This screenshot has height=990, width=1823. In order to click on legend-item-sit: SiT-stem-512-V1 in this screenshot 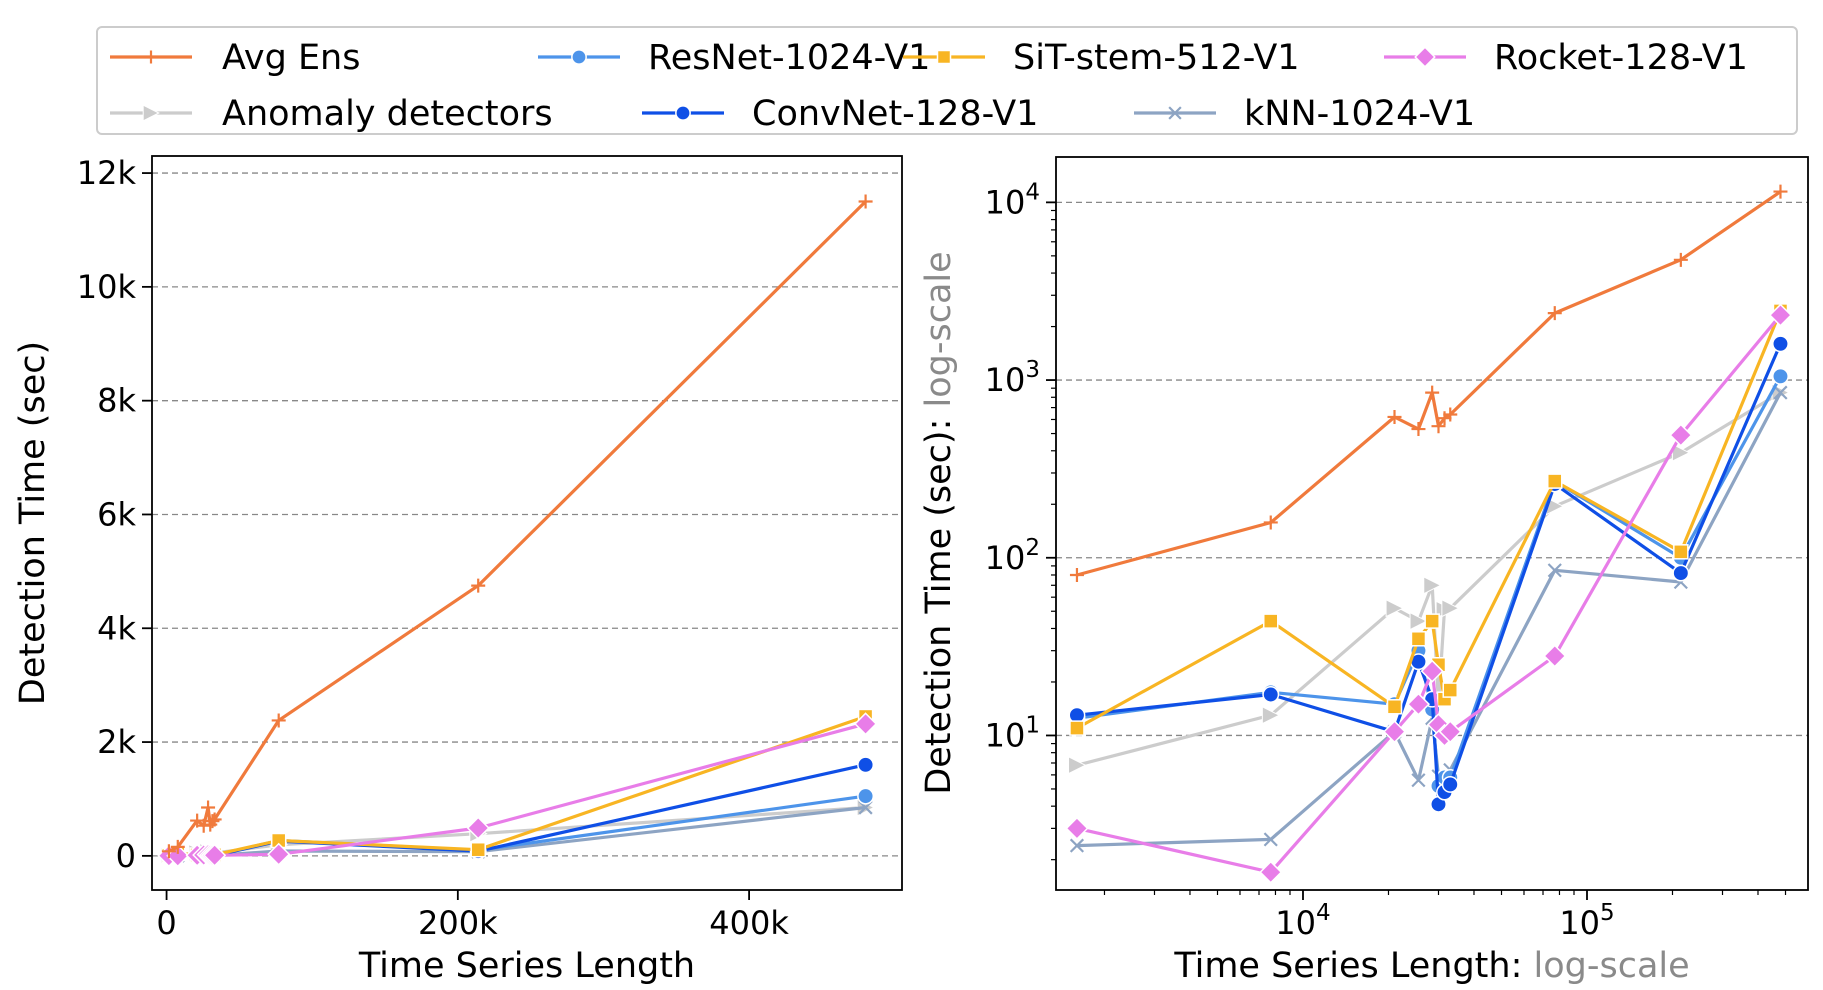, I will do `click(1101, 58)`.